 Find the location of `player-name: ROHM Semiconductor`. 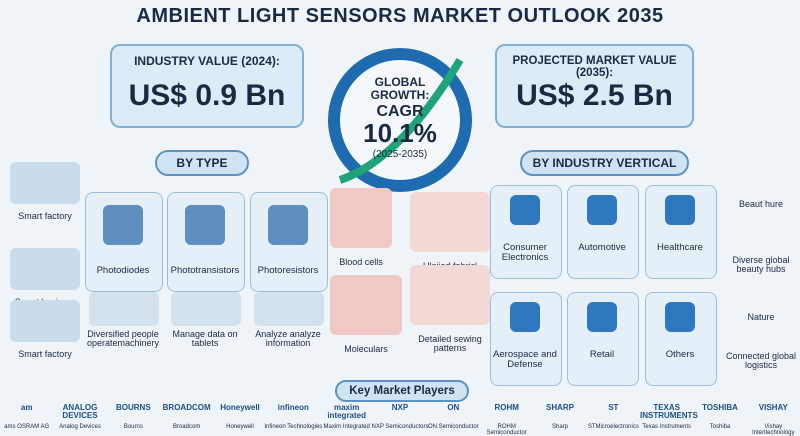

player-name: ROHM Semiconductor is located at coordinates (506, 430).